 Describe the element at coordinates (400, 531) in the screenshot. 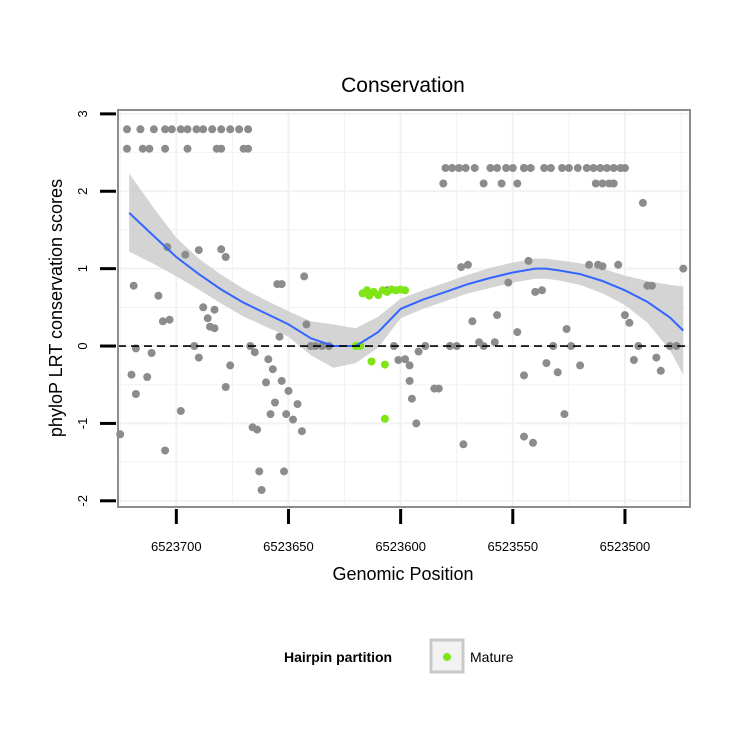

I see `x-axis: 6523700 6523650 6523600 6523550 6523500` at that location.